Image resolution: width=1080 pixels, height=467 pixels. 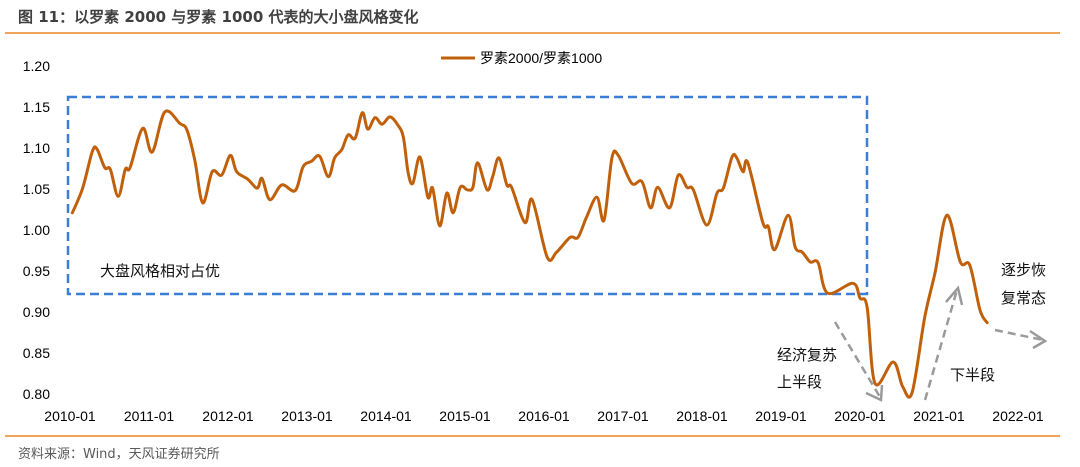 I want to click on y-tick-label: 1.20, so click(x=36, y=66).